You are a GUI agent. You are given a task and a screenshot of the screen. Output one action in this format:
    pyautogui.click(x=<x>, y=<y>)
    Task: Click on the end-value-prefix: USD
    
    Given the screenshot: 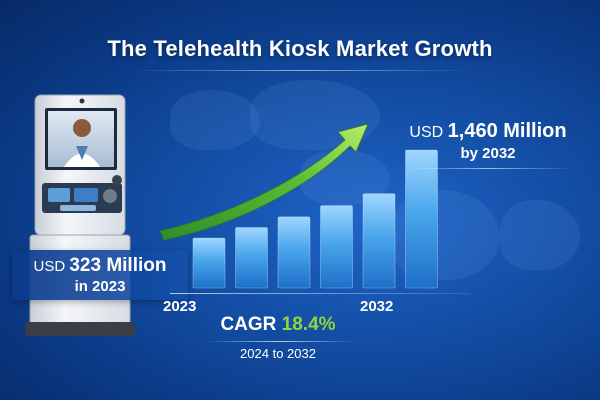 What is the action you would take?
    pyautogui.click(x=426, y=132)
    